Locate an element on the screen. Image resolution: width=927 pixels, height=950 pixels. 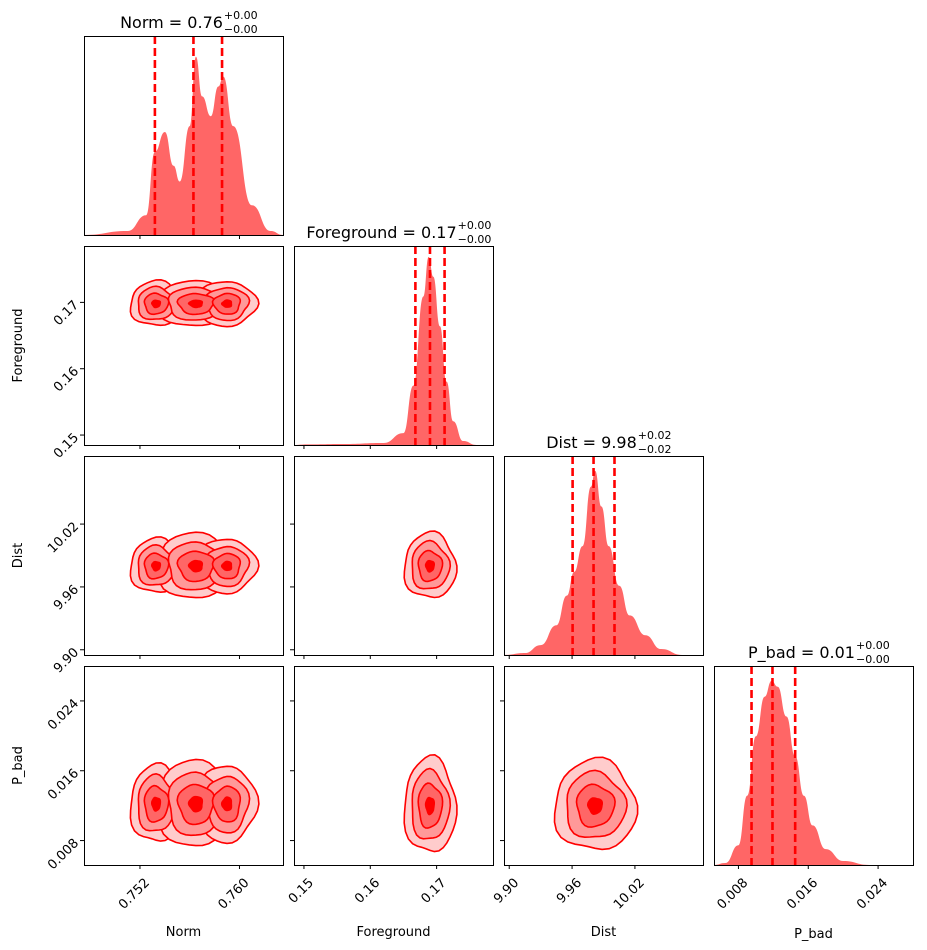
contour-panel-Norm-Dist is located at coordinates (194, 565).